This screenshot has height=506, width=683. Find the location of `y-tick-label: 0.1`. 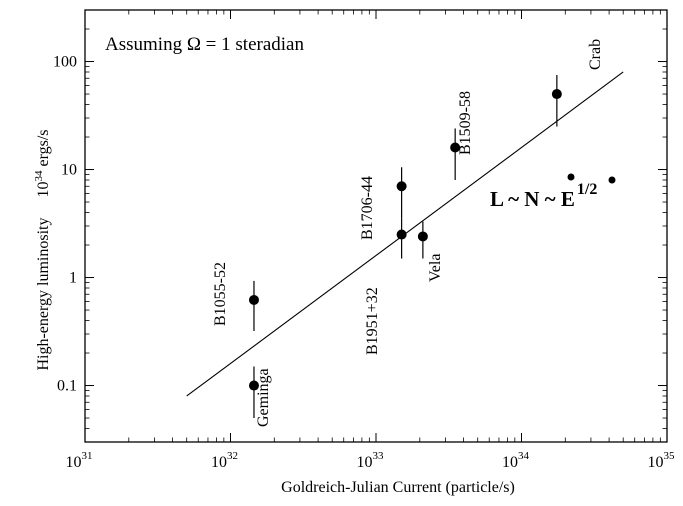

y-tick-label: 0.1 is located at coordinates (67, 386).